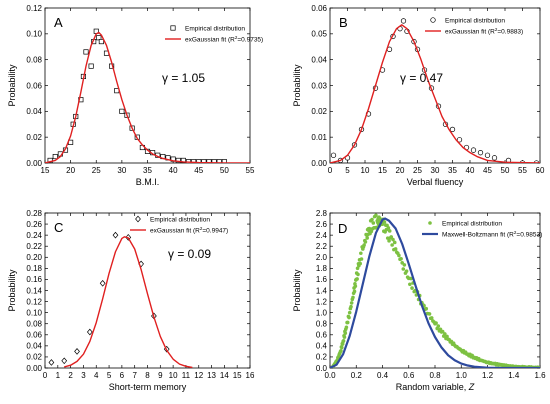 Image resolution: width=550 pixels, height=404 pixels. I want to click on x-tick-label: 0.4, so click(383, 375).